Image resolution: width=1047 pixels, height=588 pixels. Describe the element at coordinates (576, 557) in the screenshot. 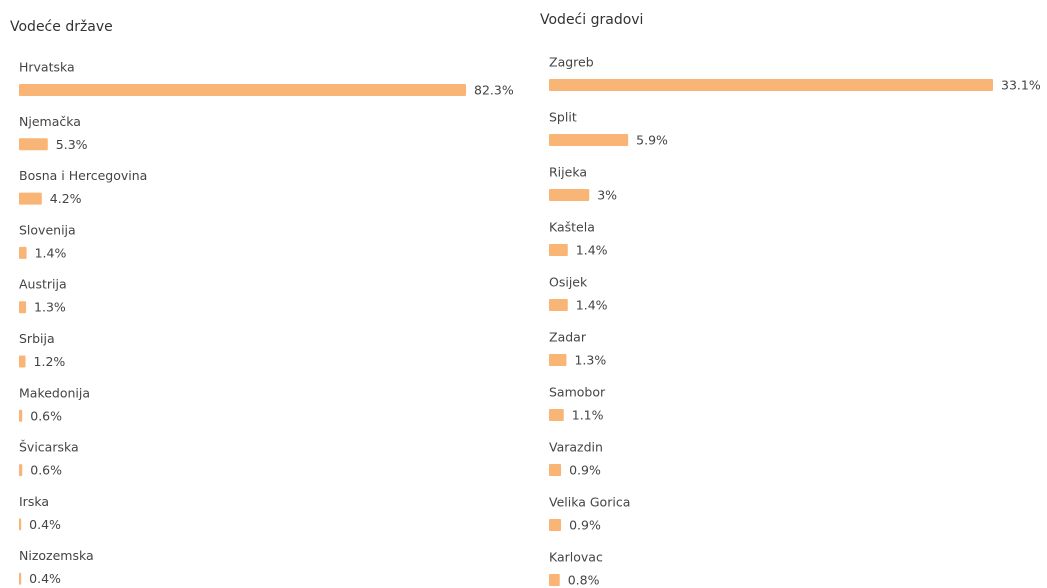

I see `item-label: Karlovac` at that location.